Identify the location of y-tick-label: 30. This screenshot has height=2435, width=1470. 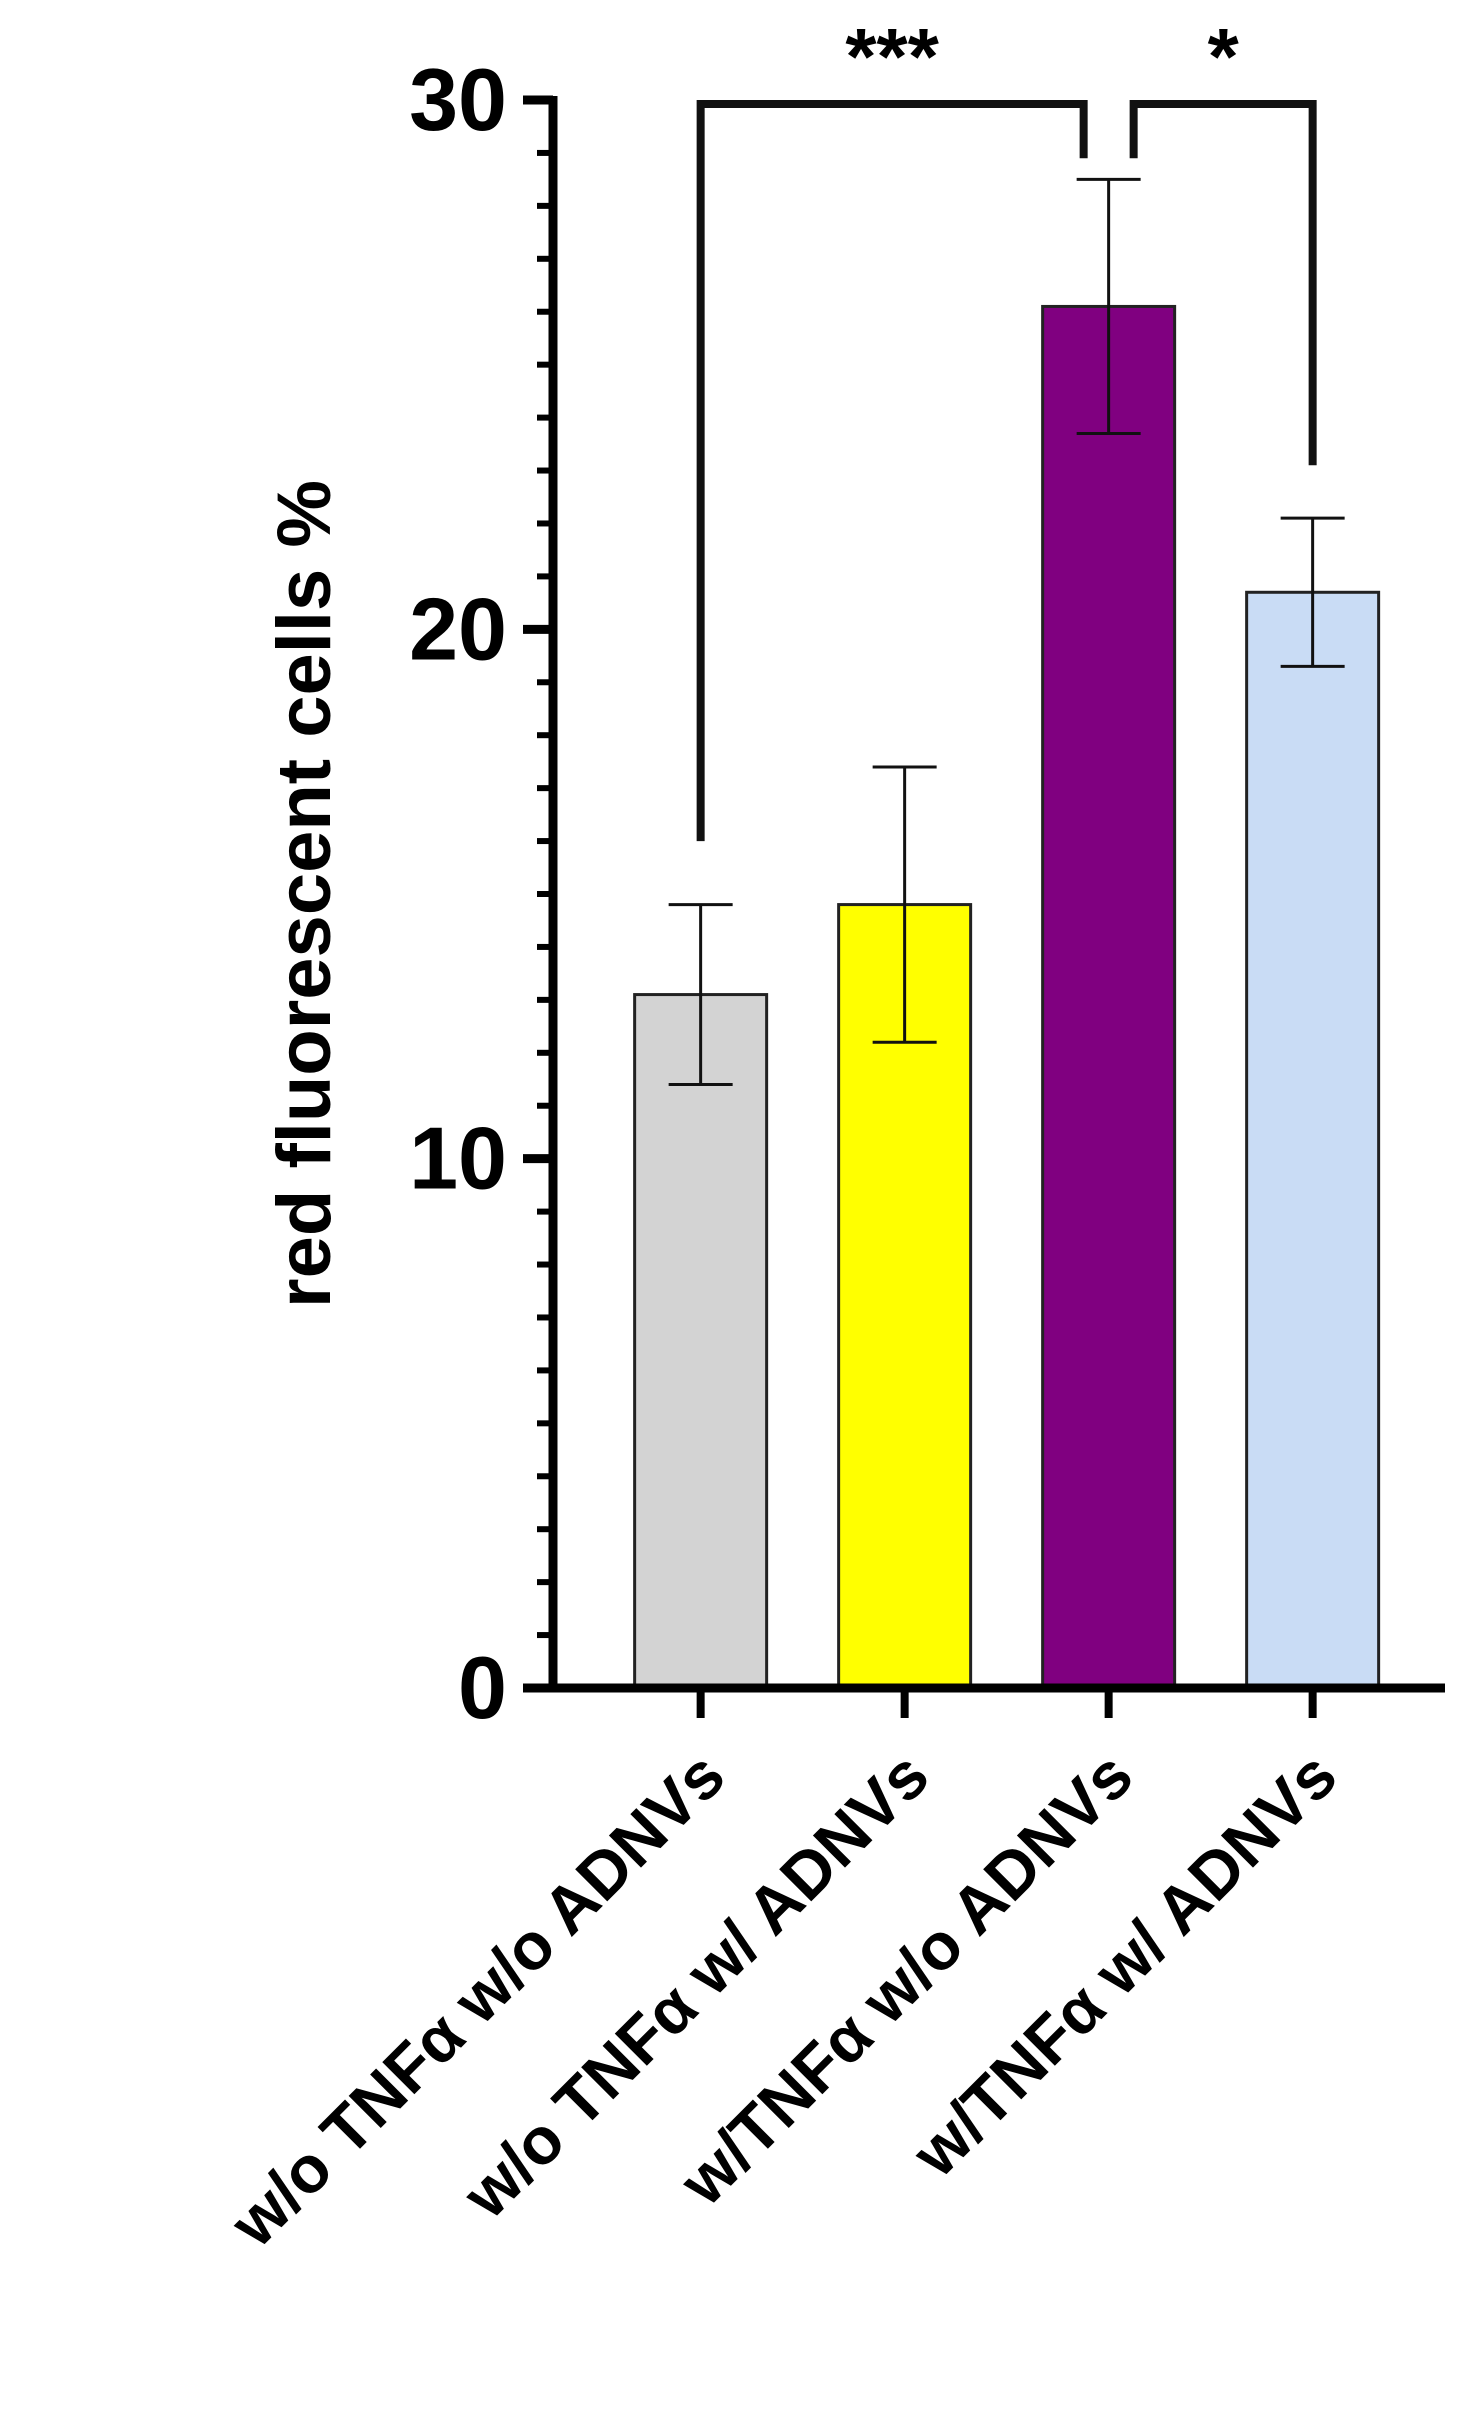
(458, 99).